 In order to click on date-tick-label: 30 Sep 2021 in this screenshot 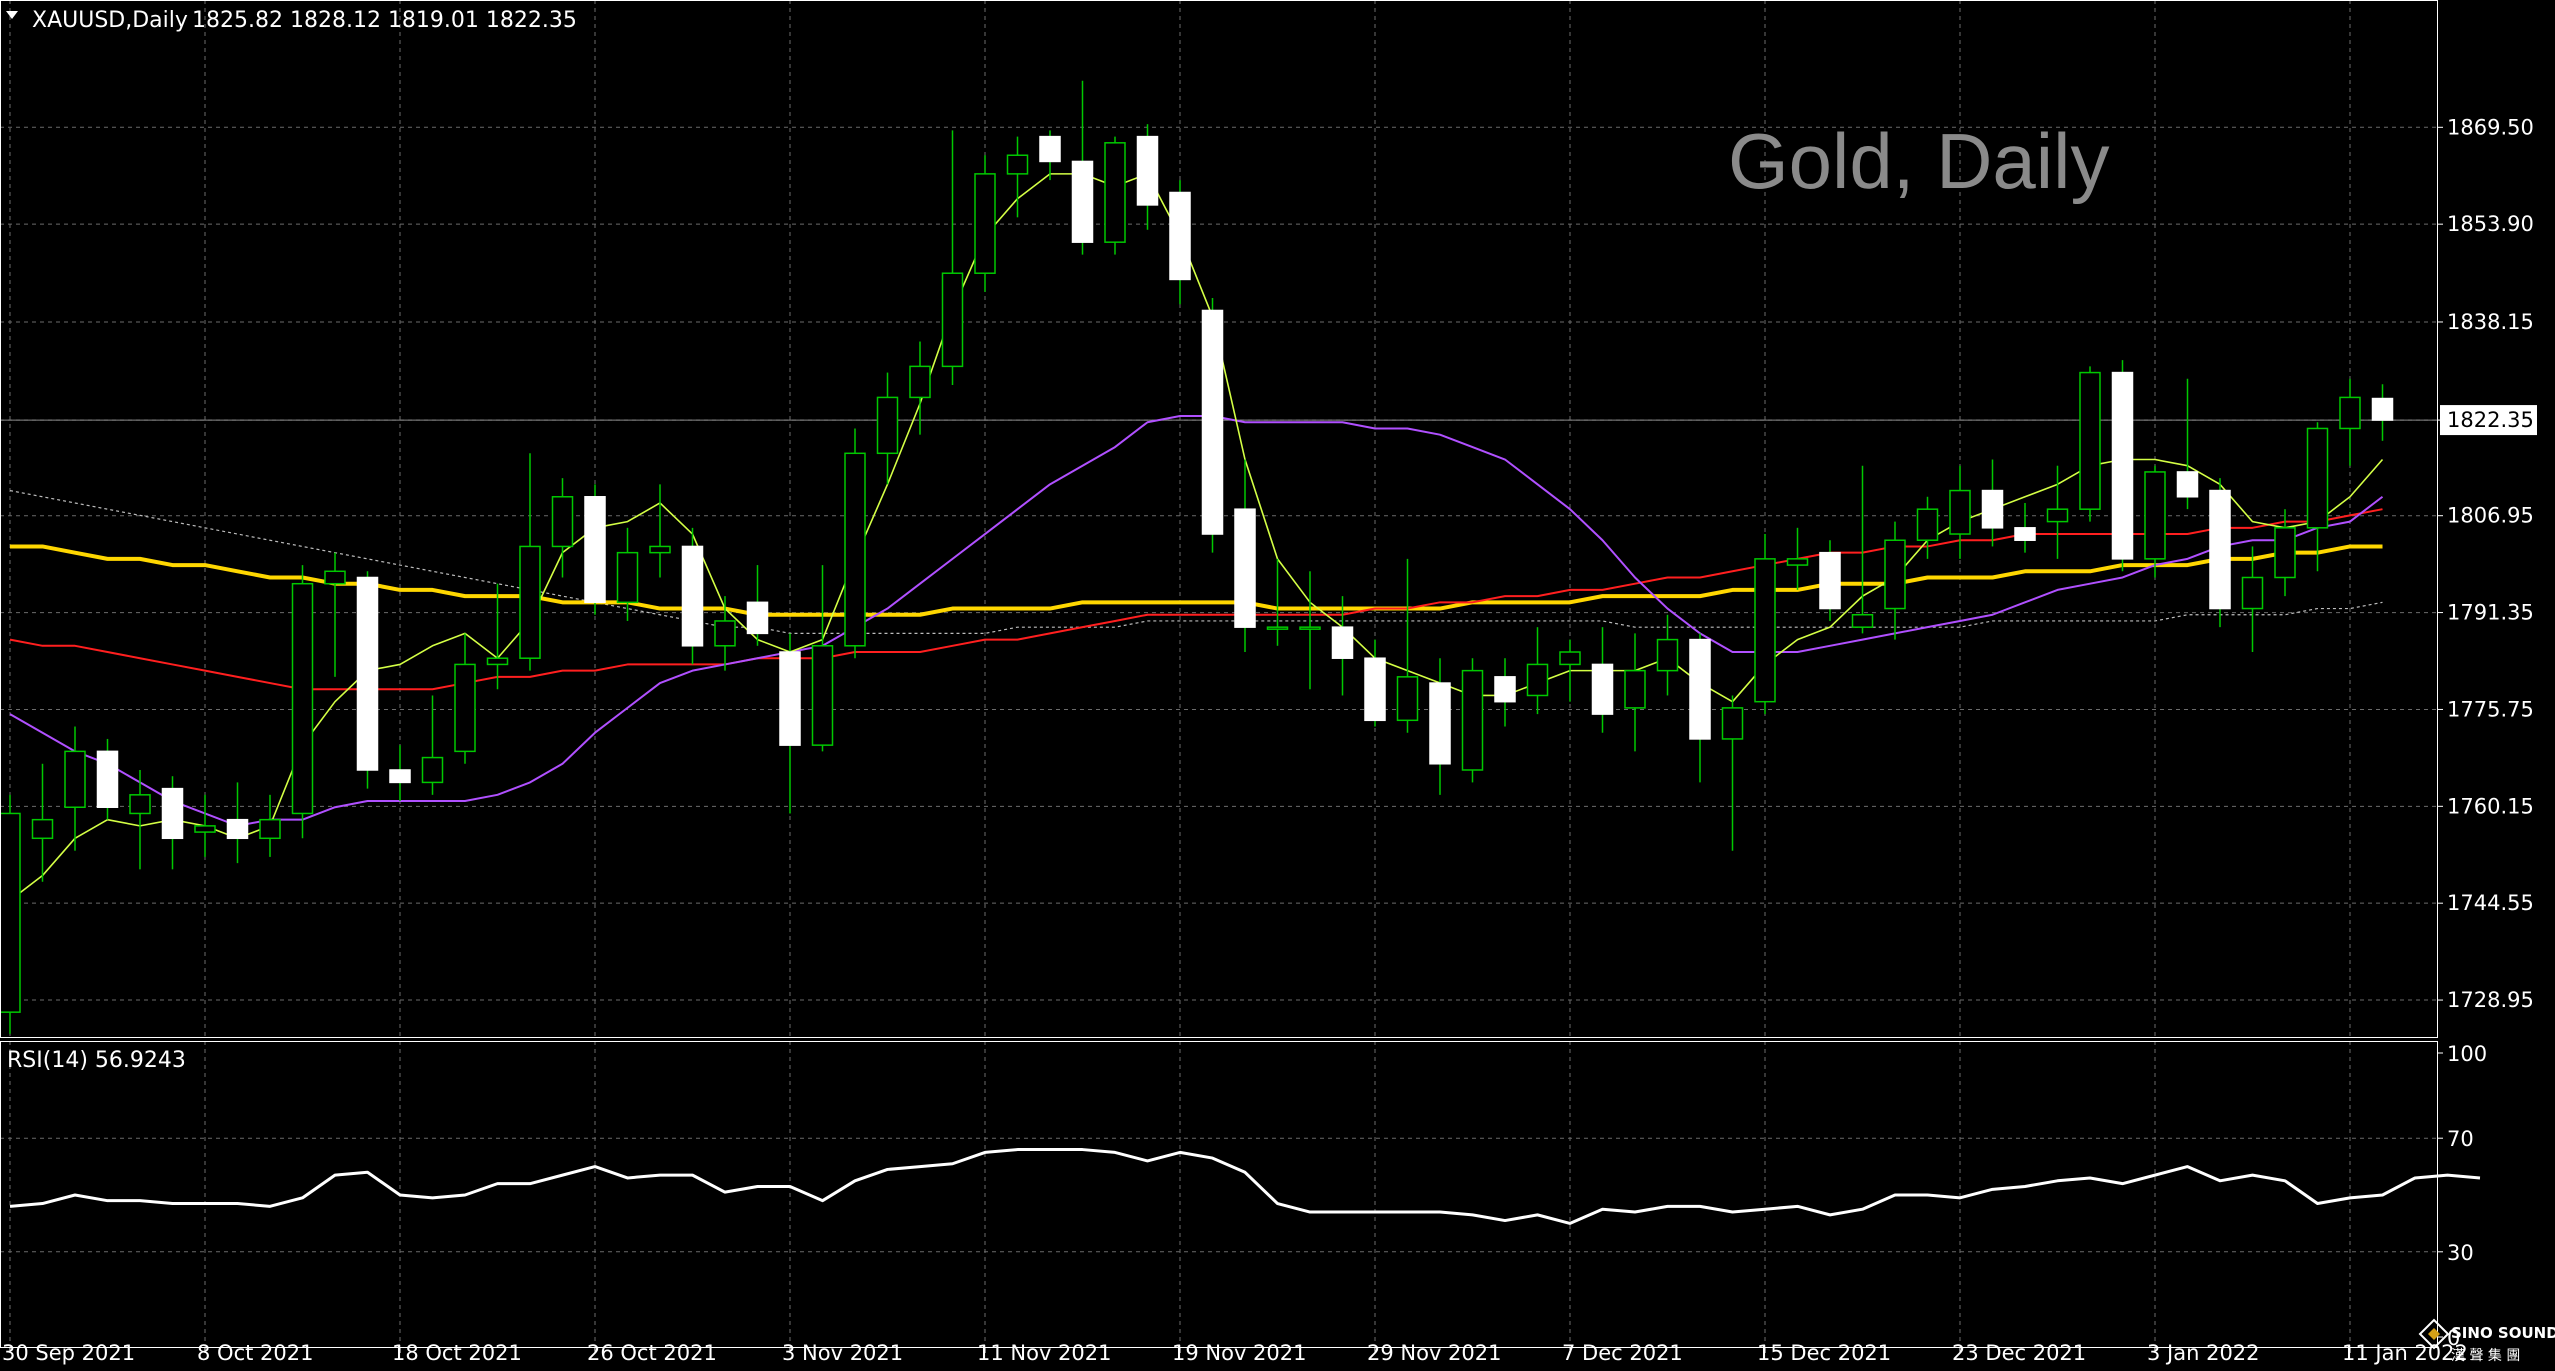, I will do `click(68, 1353)`.